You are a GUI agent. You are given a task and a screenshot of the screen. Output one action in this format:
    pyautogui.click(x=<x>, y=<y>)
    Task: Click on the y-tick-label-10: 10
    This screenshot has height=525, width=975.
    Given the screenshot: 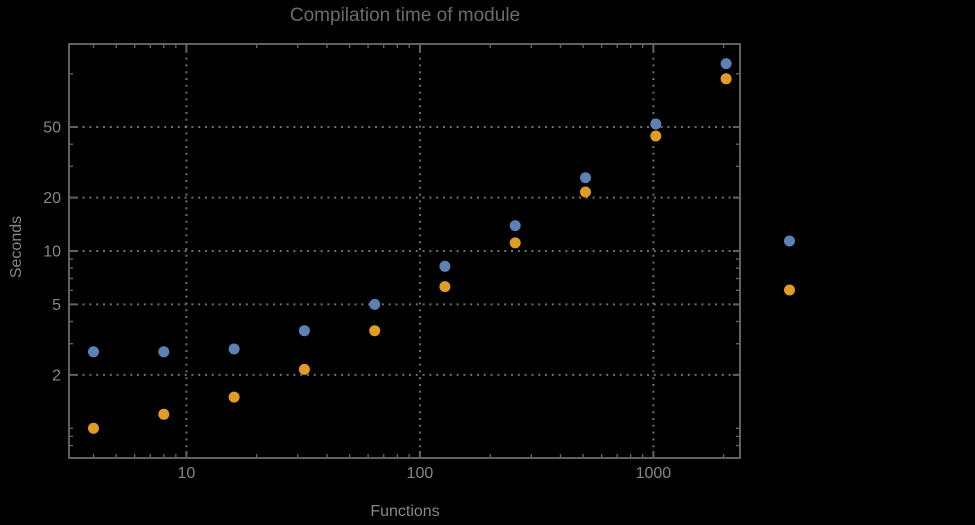 What is the action you would take?
    pyautogui.click(x=52, y=252)
    